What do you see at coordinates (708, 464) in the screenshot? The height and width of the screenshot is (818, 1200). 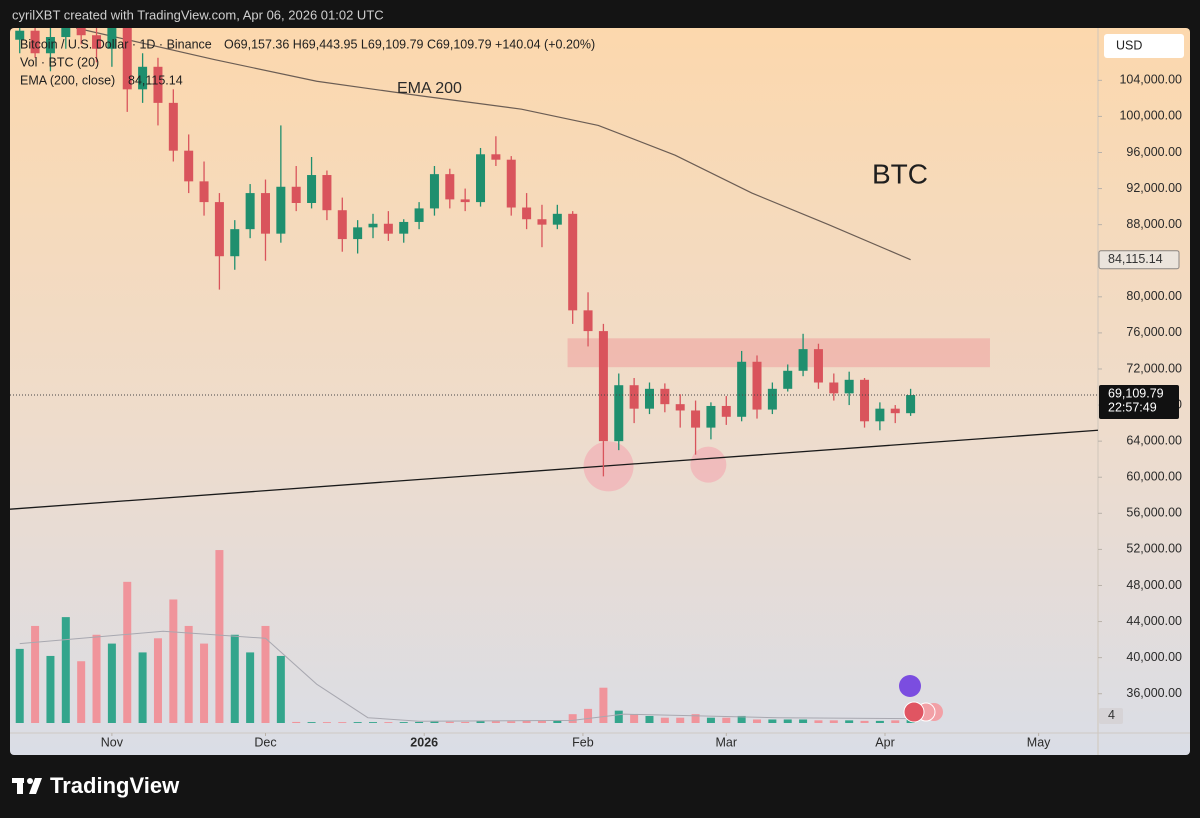 I see `highlight-circle` at bounding box center [708, 464].